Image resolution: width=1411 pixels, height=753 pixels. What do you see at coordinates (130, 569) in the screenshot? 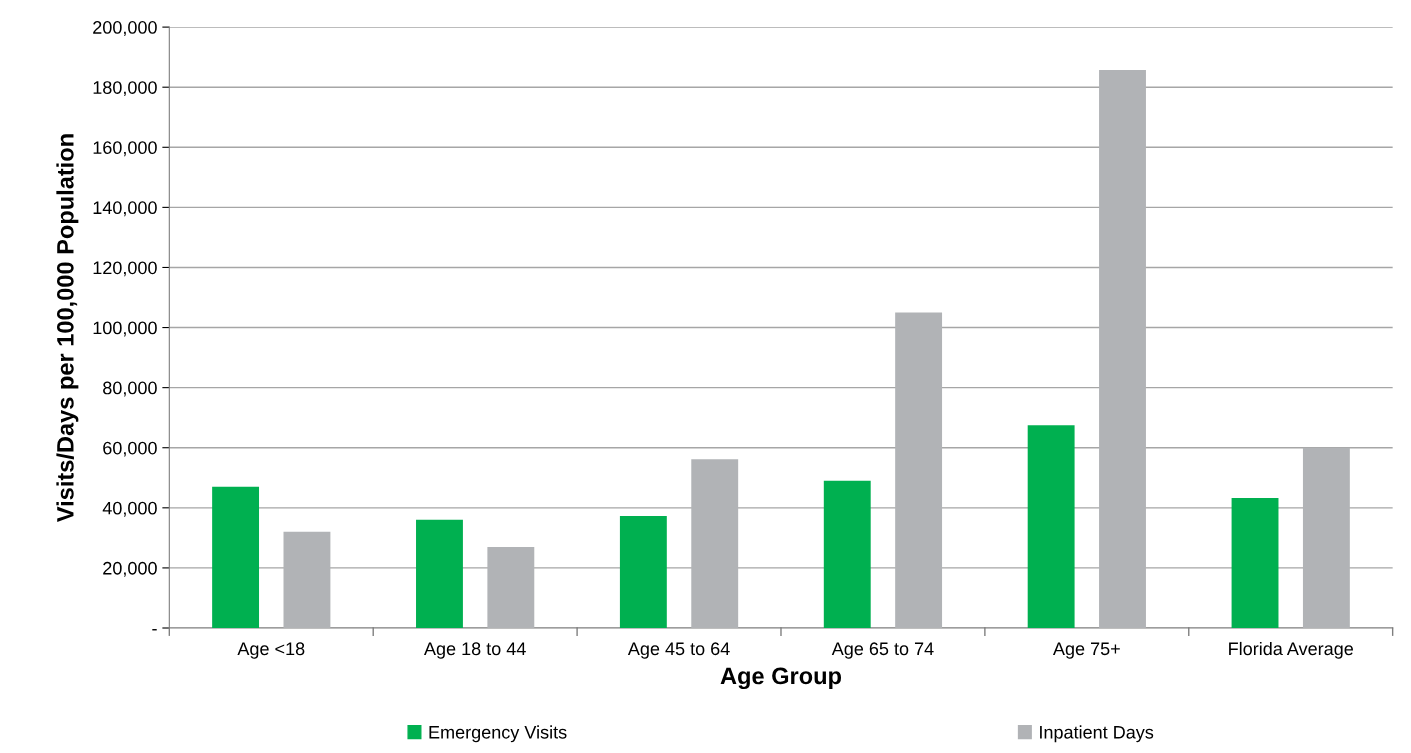
I see `y-tick-label: 20,000` at bounding box center [130, 569].